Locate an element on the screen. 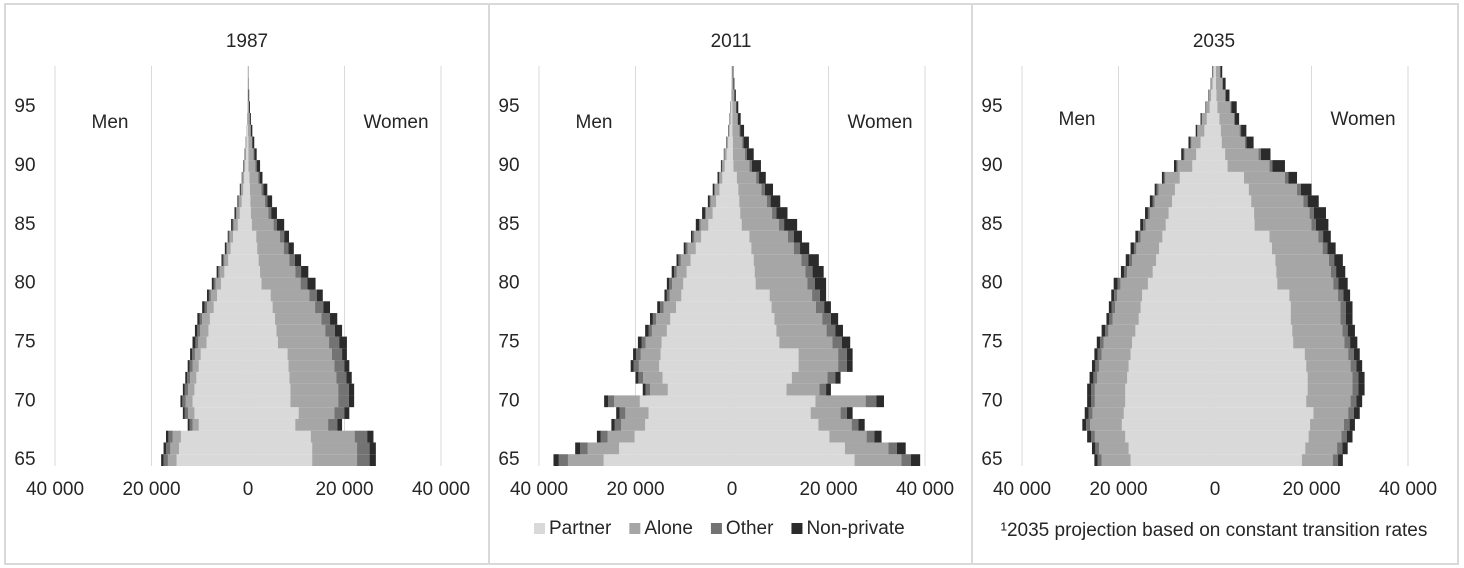 Image resolution: width=1464 pixels, height=568 pixels. legend-swatch is located at coordinates (635, 528).